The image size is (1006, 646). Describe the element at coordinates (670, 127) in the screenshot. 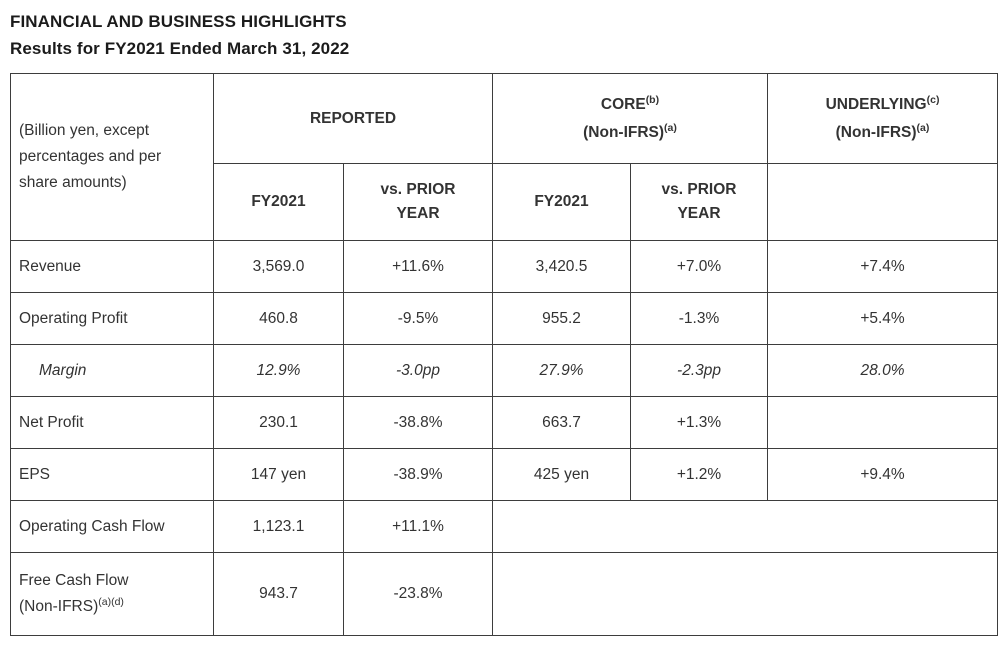

I see `core-nonifrs-footnote-sup: (a)` at that location.